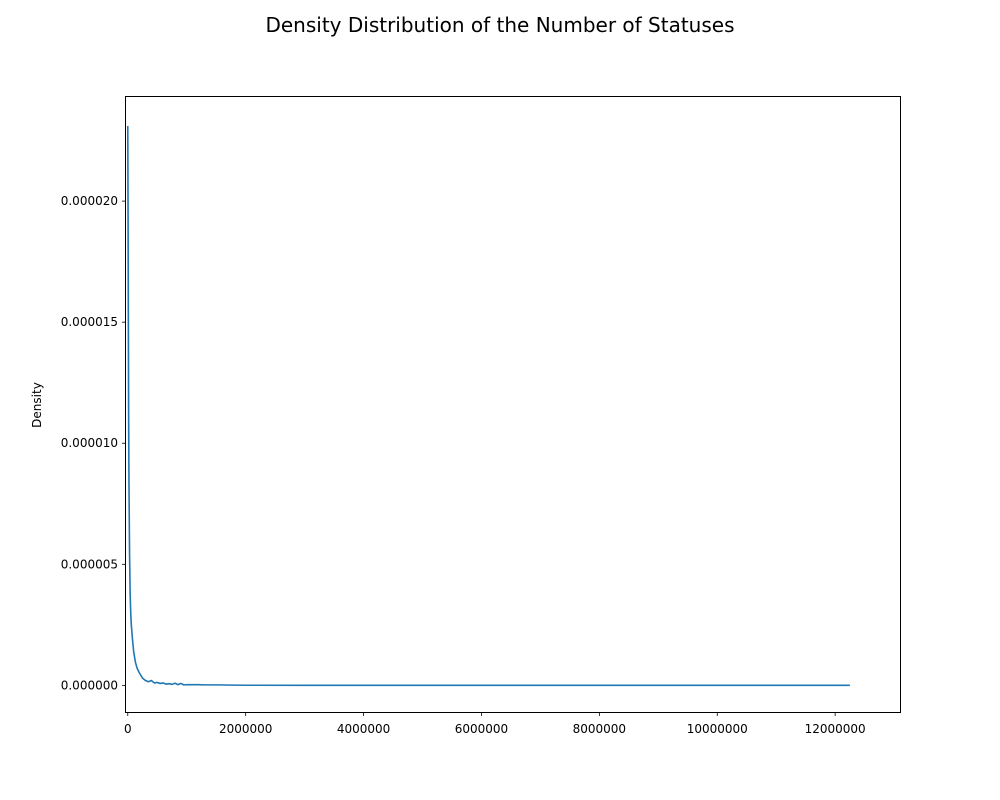  I want to click on y-axis-label: Density, so click(37, 405).